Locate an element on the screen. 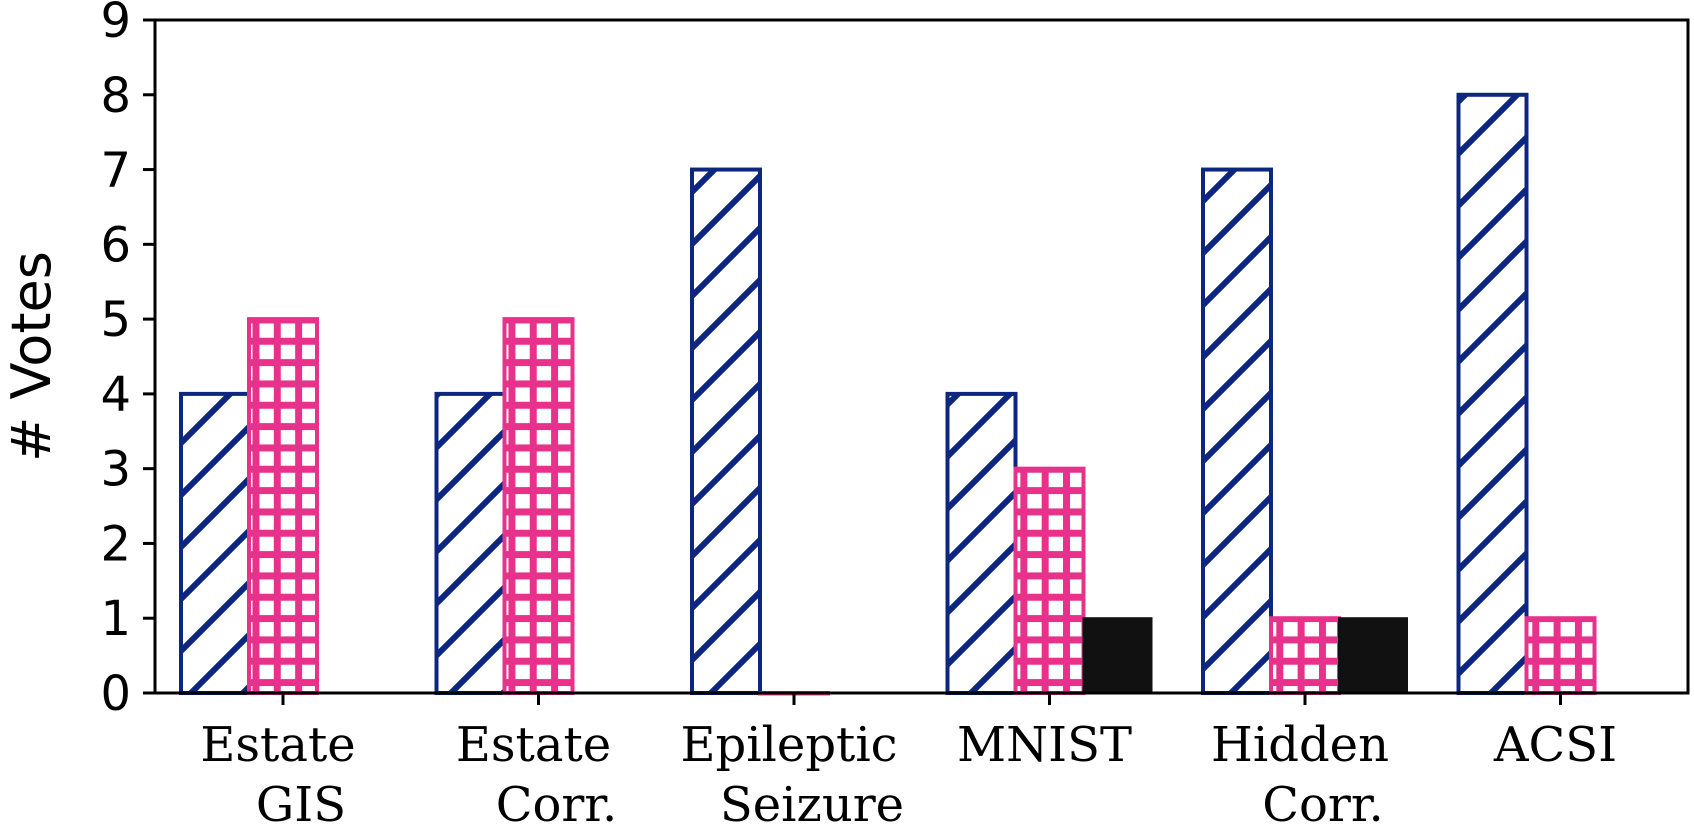  y-tick-label-2: 2 is located at coordinates (115, 544).